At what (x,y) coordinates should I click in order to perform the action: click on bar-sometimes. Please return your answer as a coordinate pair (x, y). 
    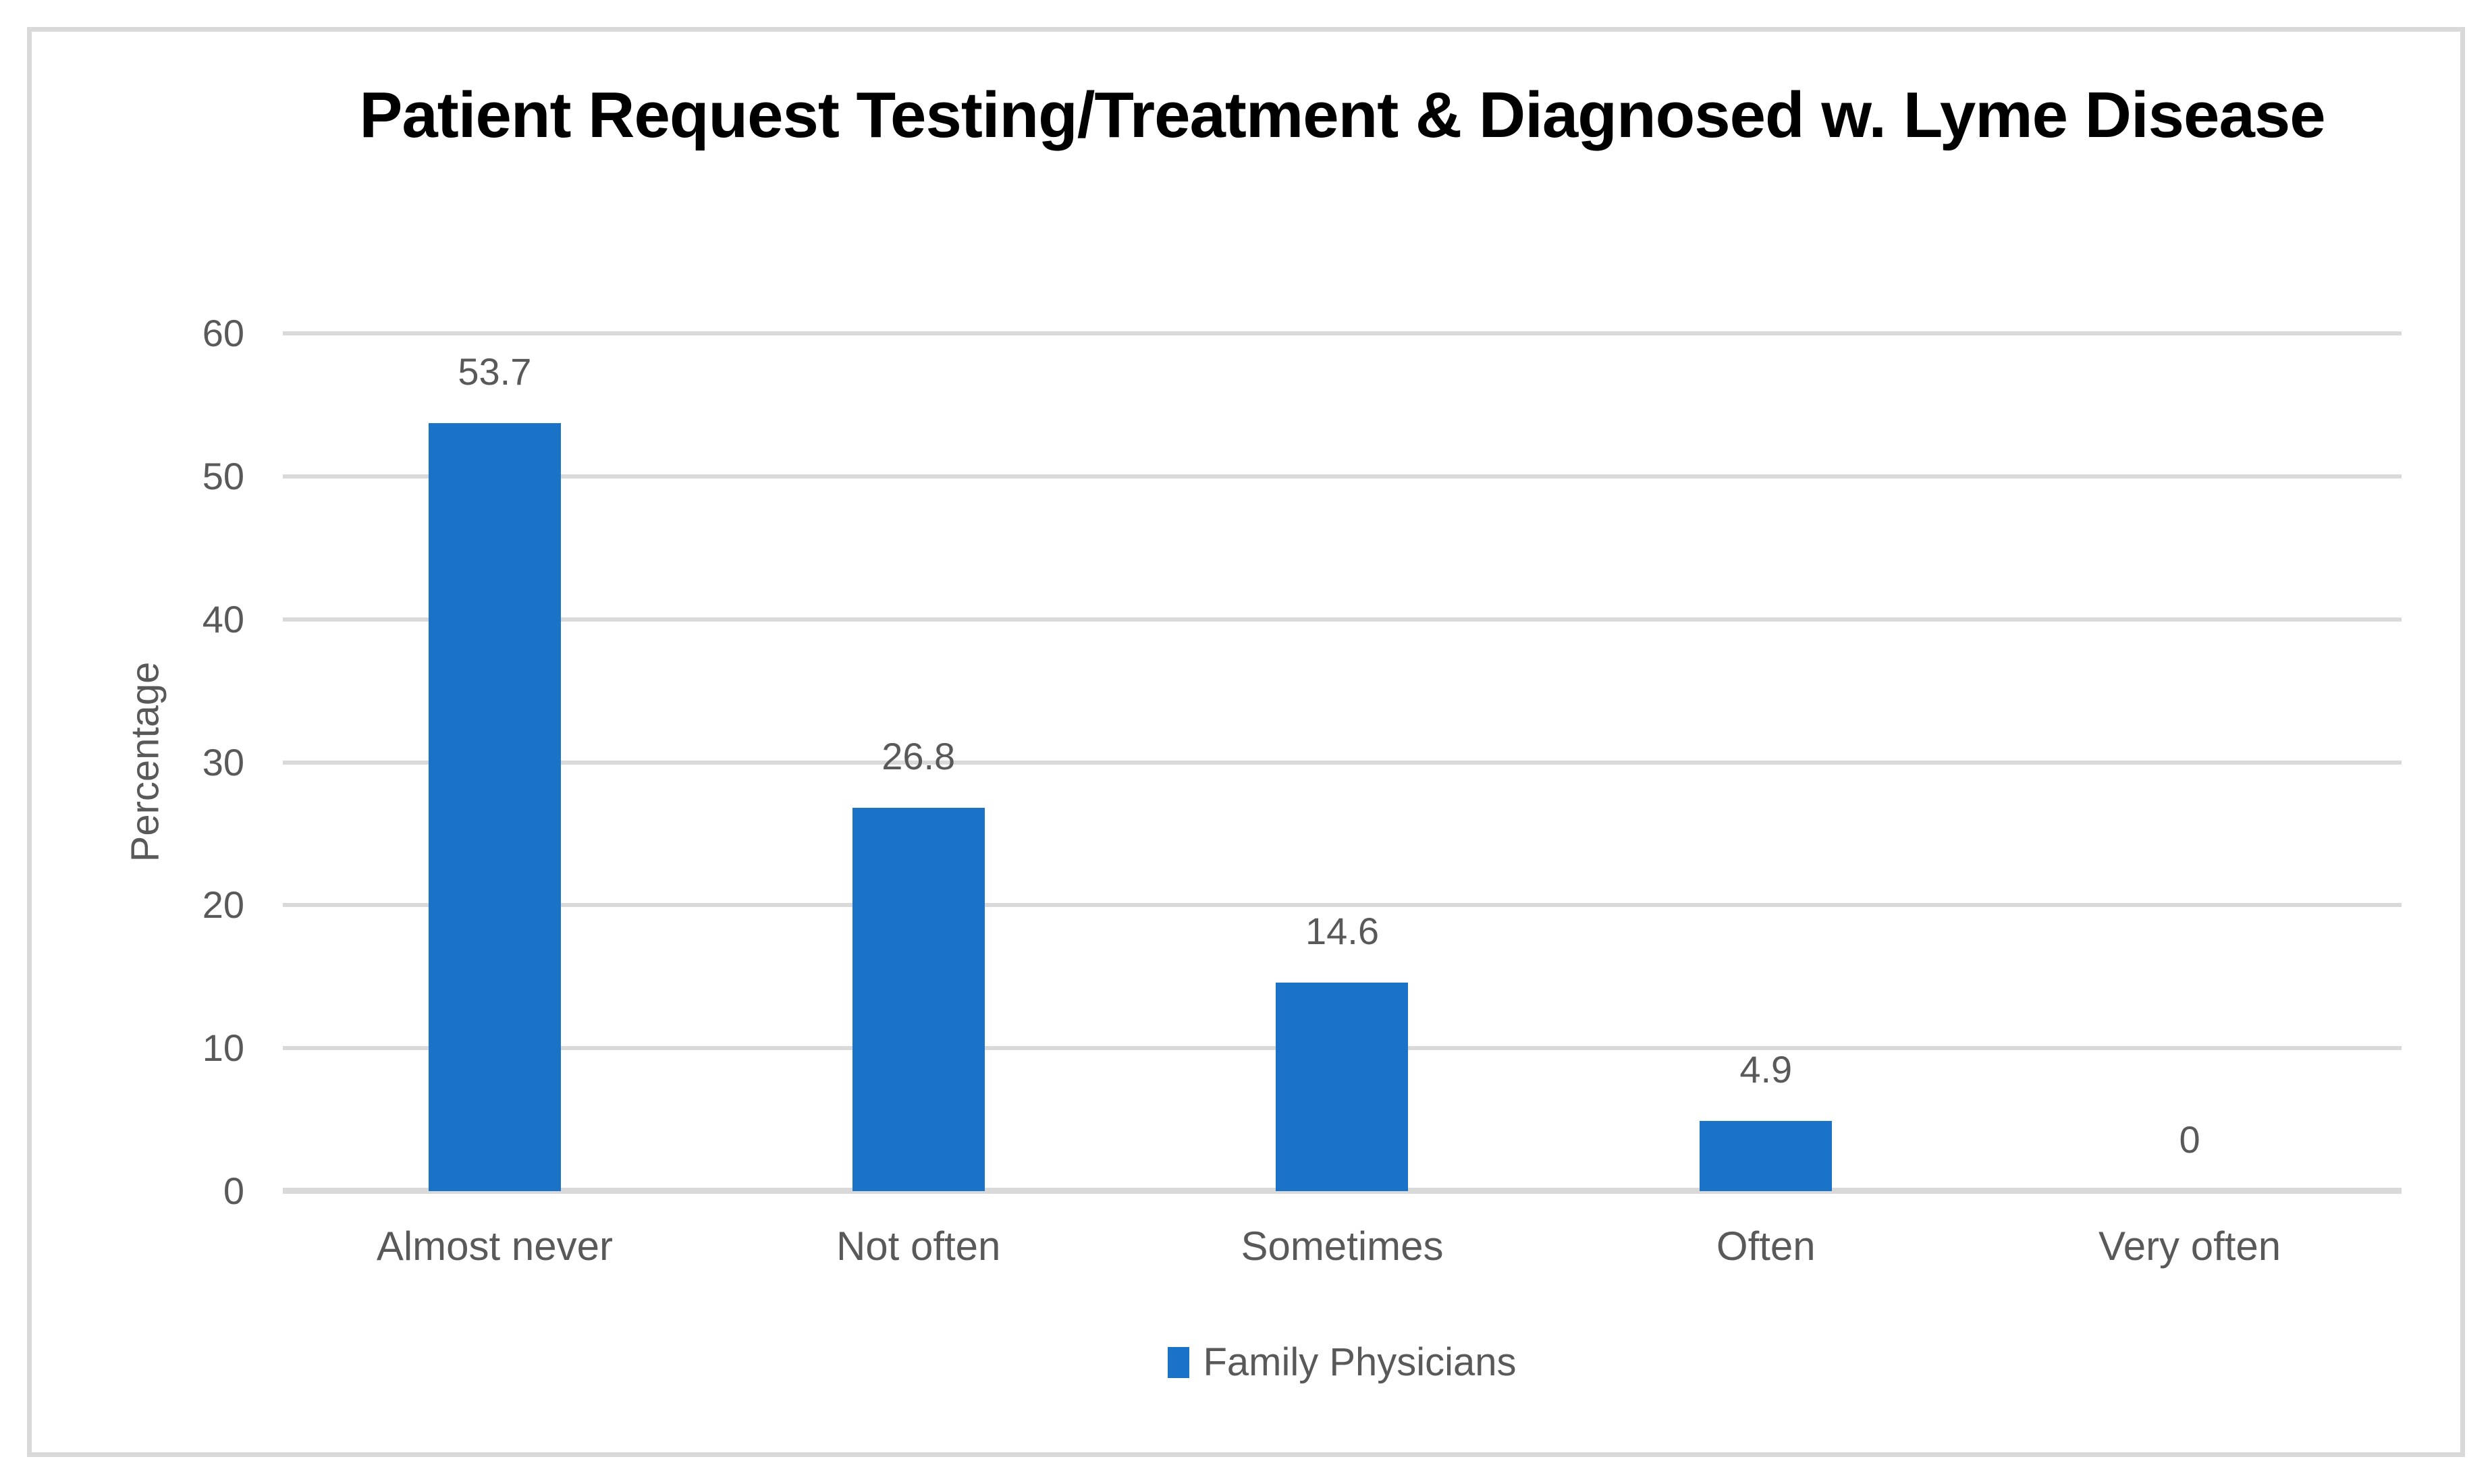
    Looking at the image, I should click on (1342, 1086).